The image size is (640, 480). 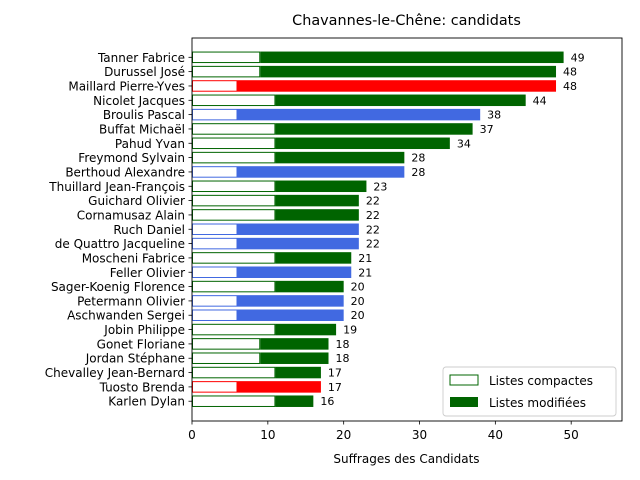 I want to click on bar-value-label: 38, so click(x=494, y=115).